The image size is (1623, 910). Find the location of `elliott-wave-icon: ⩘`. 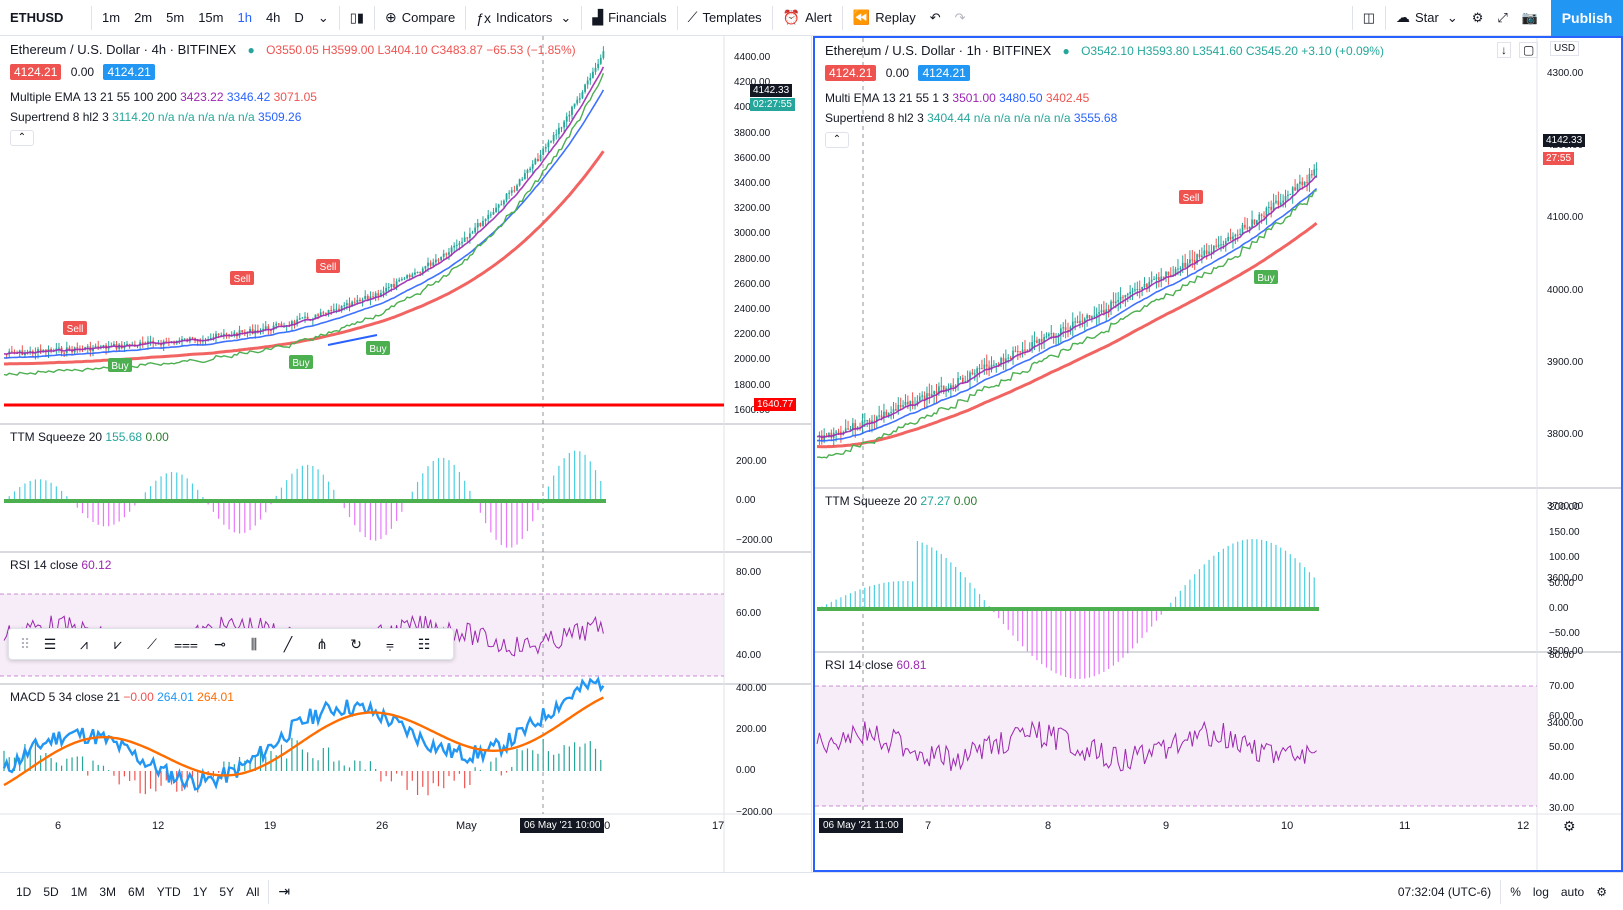

elliott-wave-icon: ⩘ is located at coordinates (84, 643).